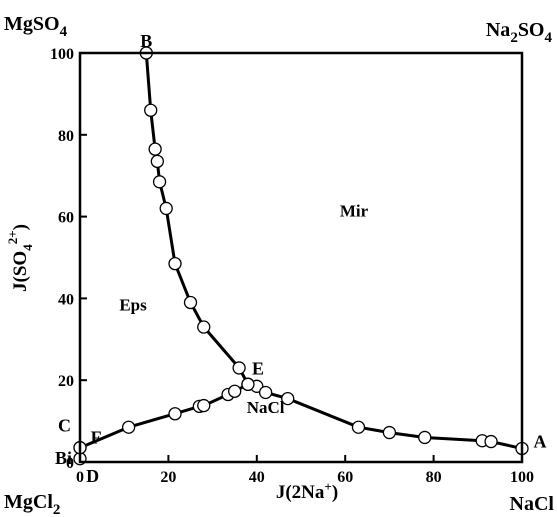  Describe the element at coordinates (96, 438) in the screenshot. I see `point-label-f: F` at that location.